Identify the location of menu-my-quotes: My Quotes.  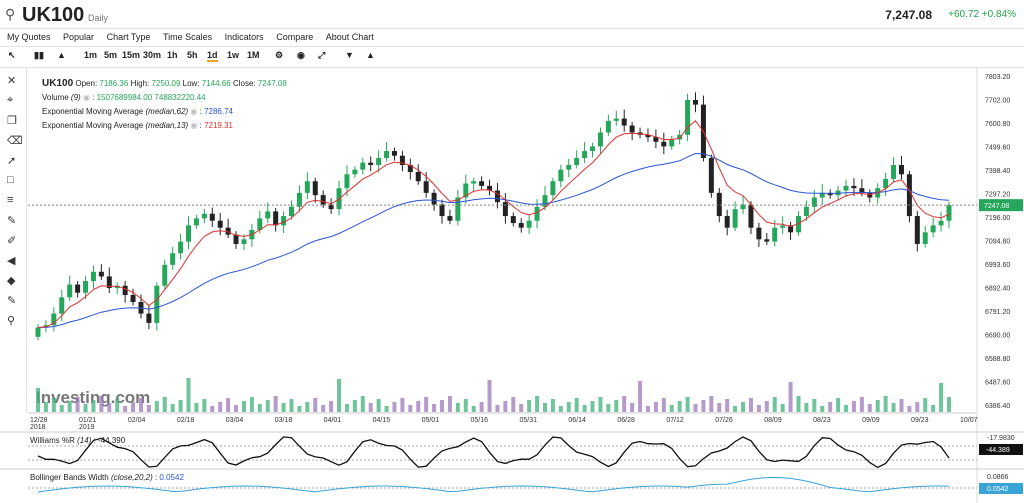
(29, 37).